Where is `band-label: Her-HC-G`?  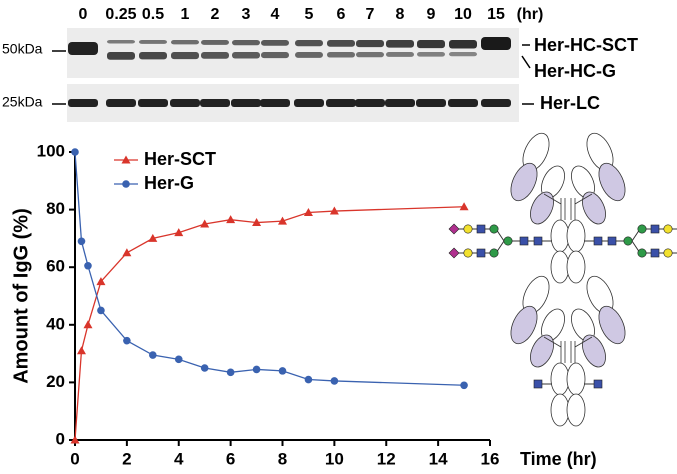
band-label: Her-HC-G is located at coordinates (575, 71).